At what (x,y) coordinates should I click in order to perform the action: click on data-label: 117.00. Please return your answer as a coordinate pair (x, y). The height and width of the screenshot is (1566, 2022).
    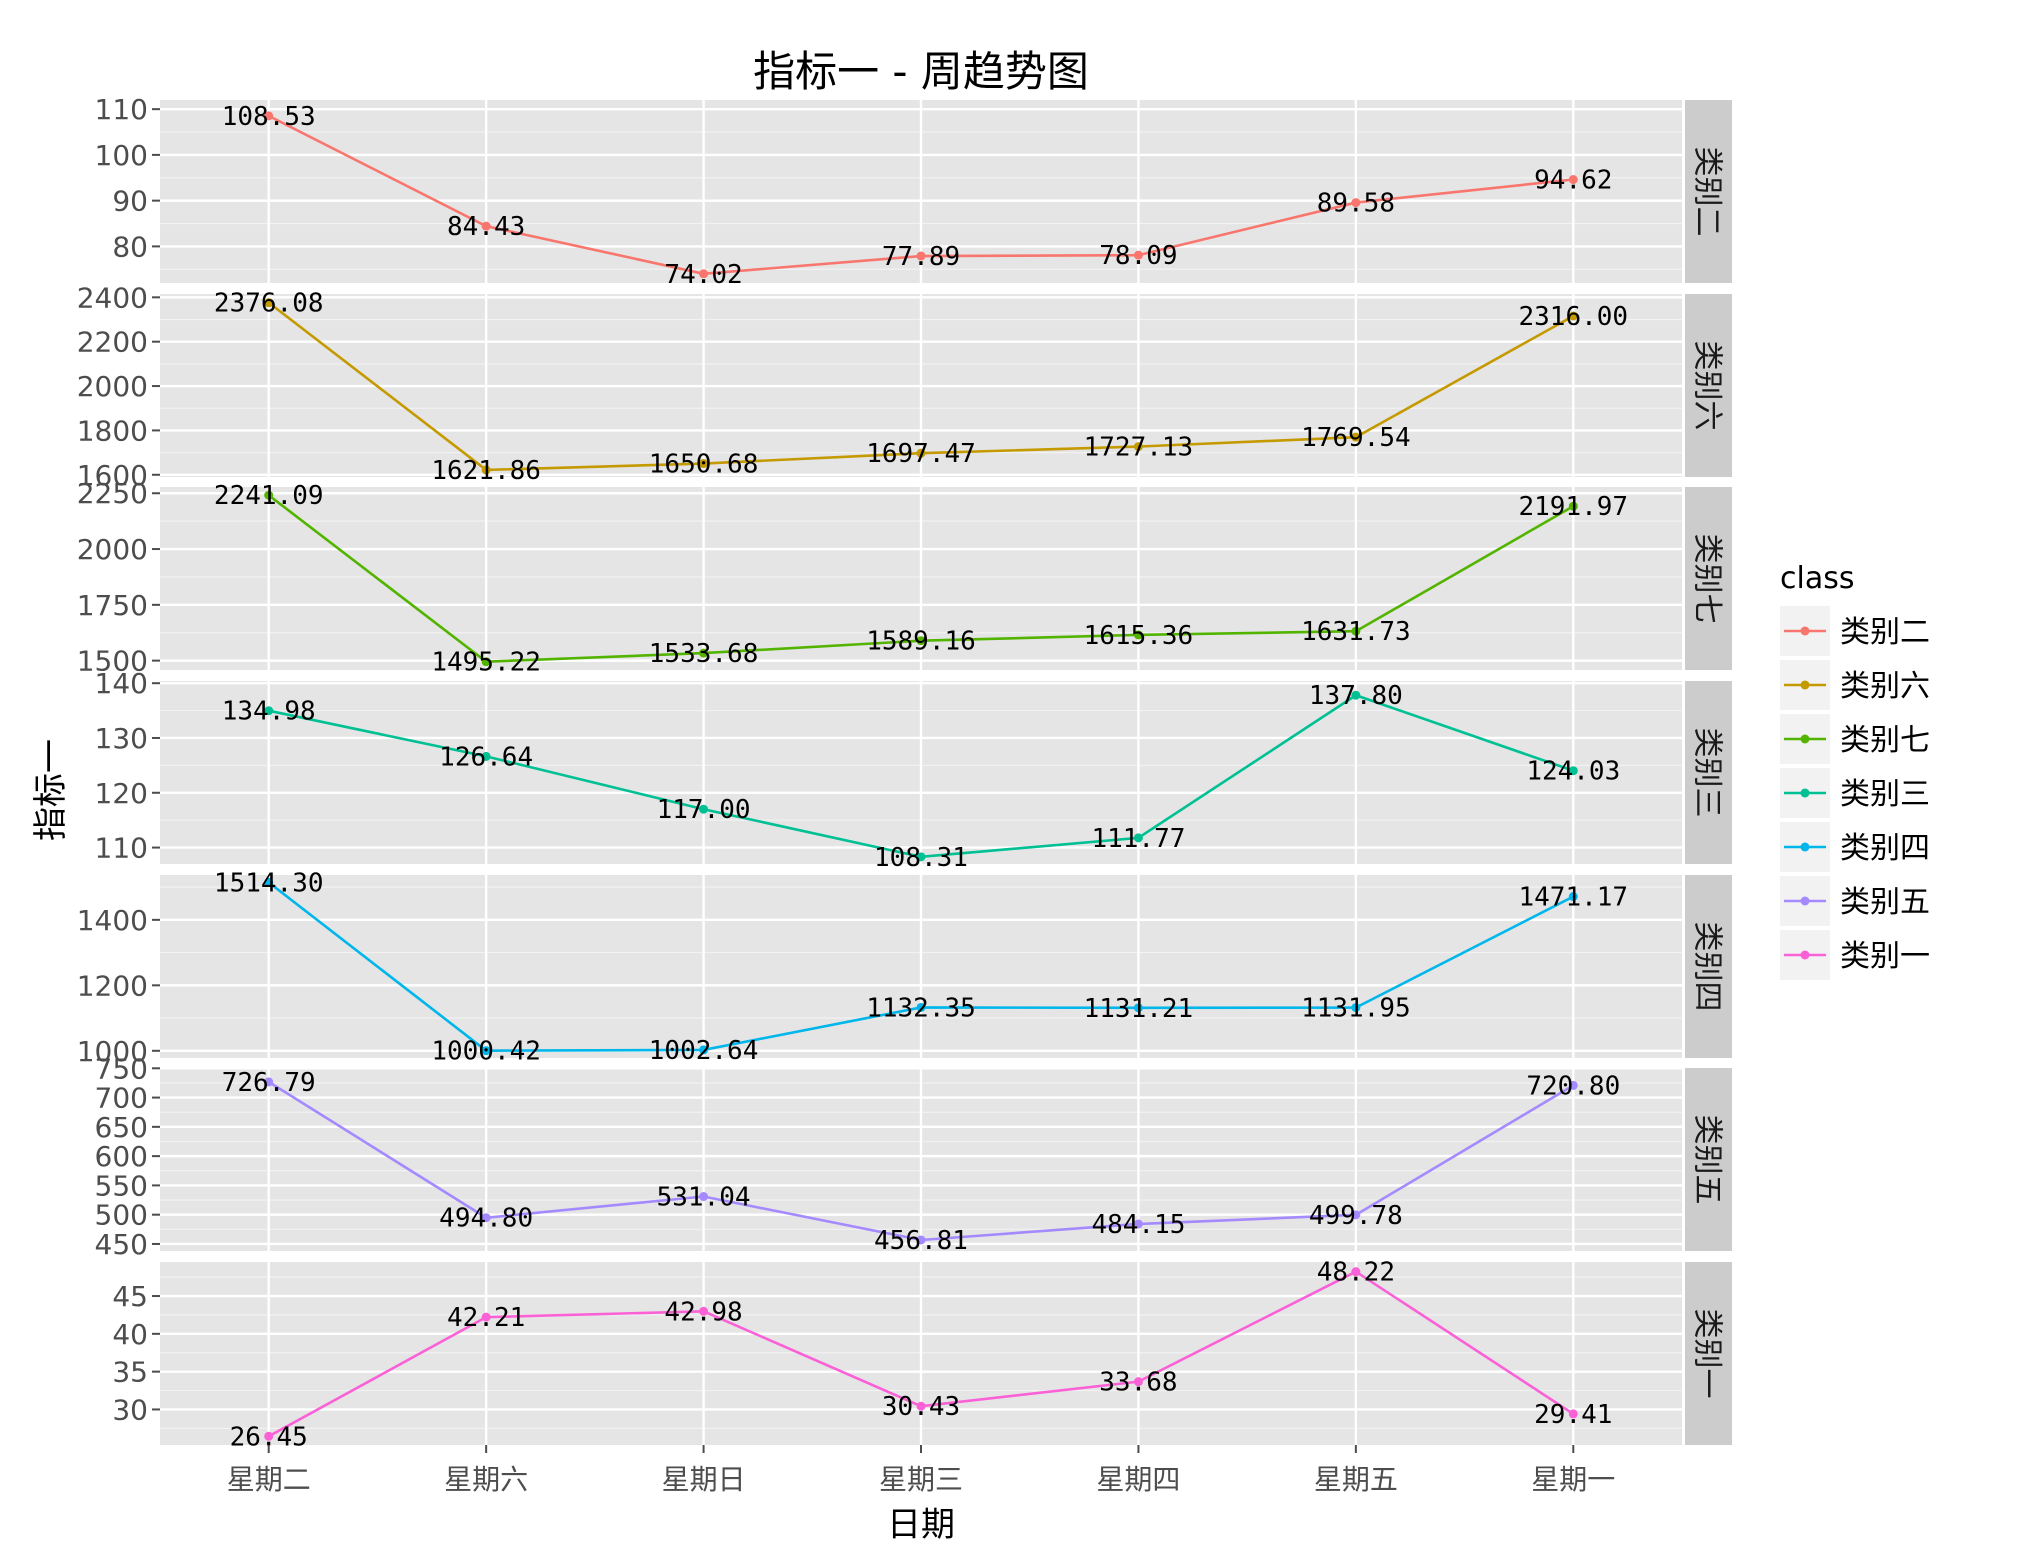
    Looking at the image, I should click on (704, 810).